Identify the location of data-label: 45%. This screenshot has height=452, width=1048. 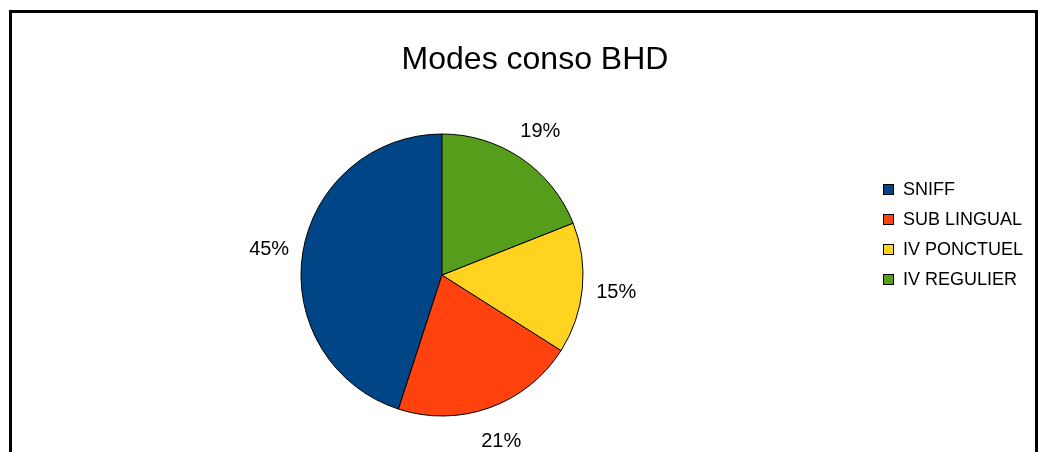
(269, 247).